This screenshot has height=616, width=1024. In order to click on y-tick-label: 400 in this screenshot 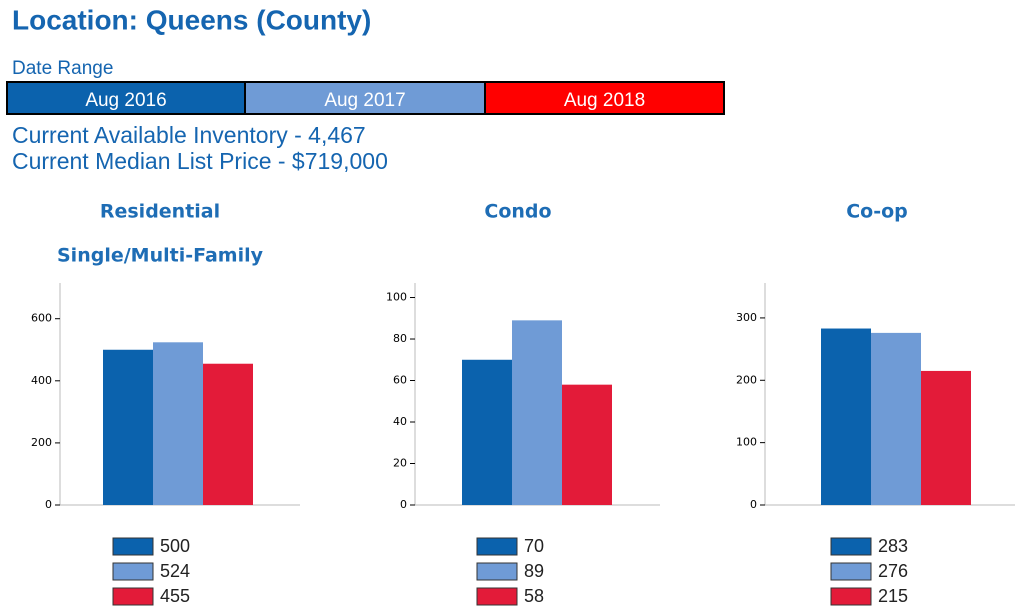, I will do `click(41, 380)`.